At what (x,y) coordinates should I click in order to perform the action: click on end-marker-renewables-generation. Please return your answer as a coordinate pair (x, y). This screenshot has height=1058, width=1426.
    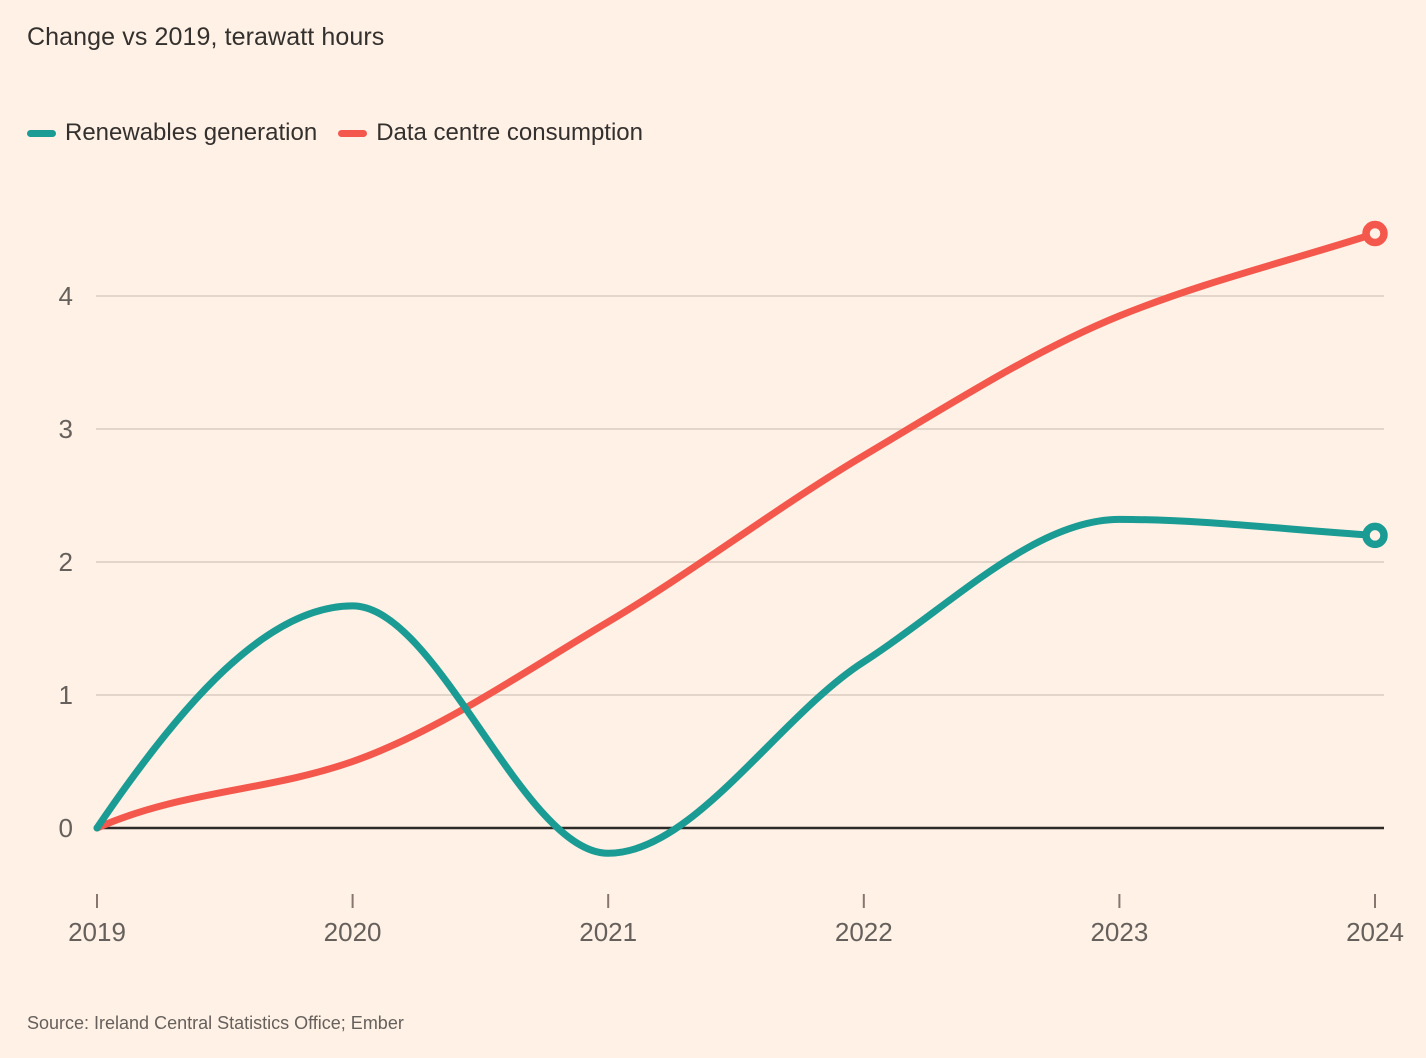
    Looking at the image, I should click on (1375, 535).